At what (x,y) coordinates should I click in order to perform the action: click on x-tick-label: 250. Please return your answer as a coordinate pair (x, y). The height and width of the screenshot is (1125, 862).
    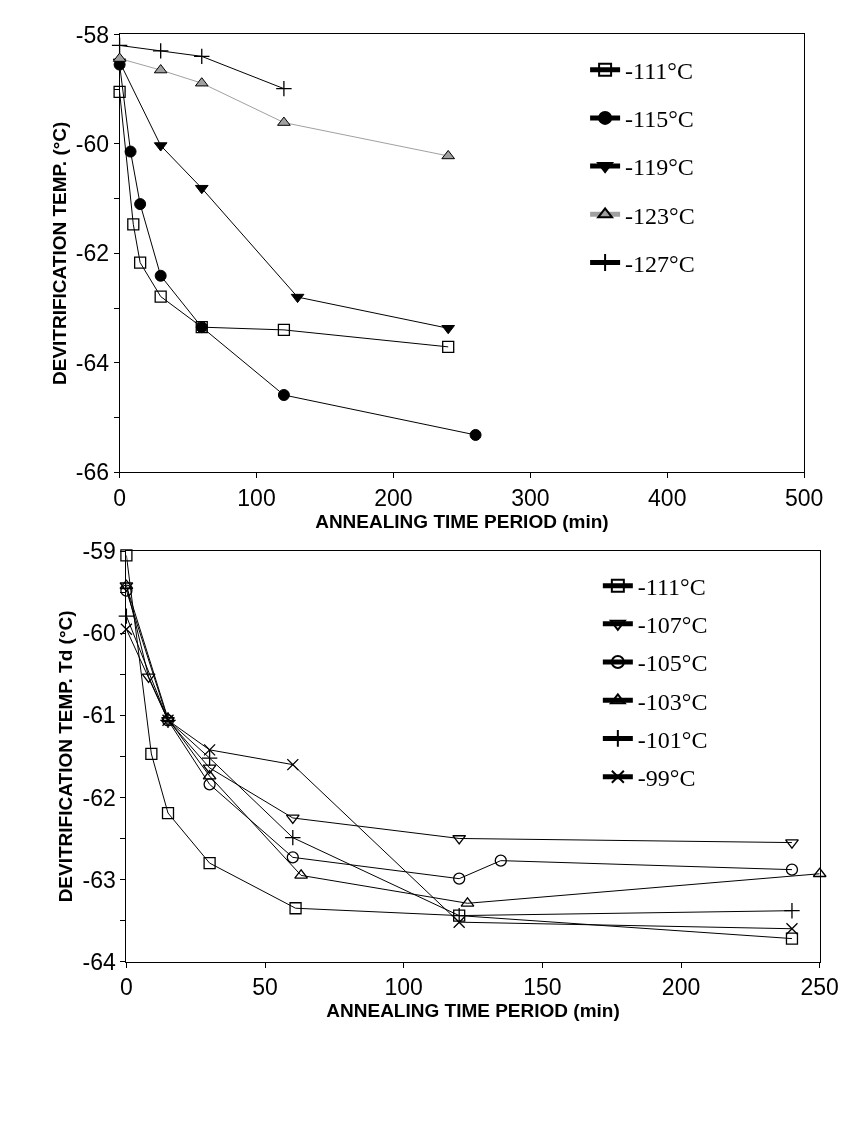
    Looking at the image, I should click on (819, 987).